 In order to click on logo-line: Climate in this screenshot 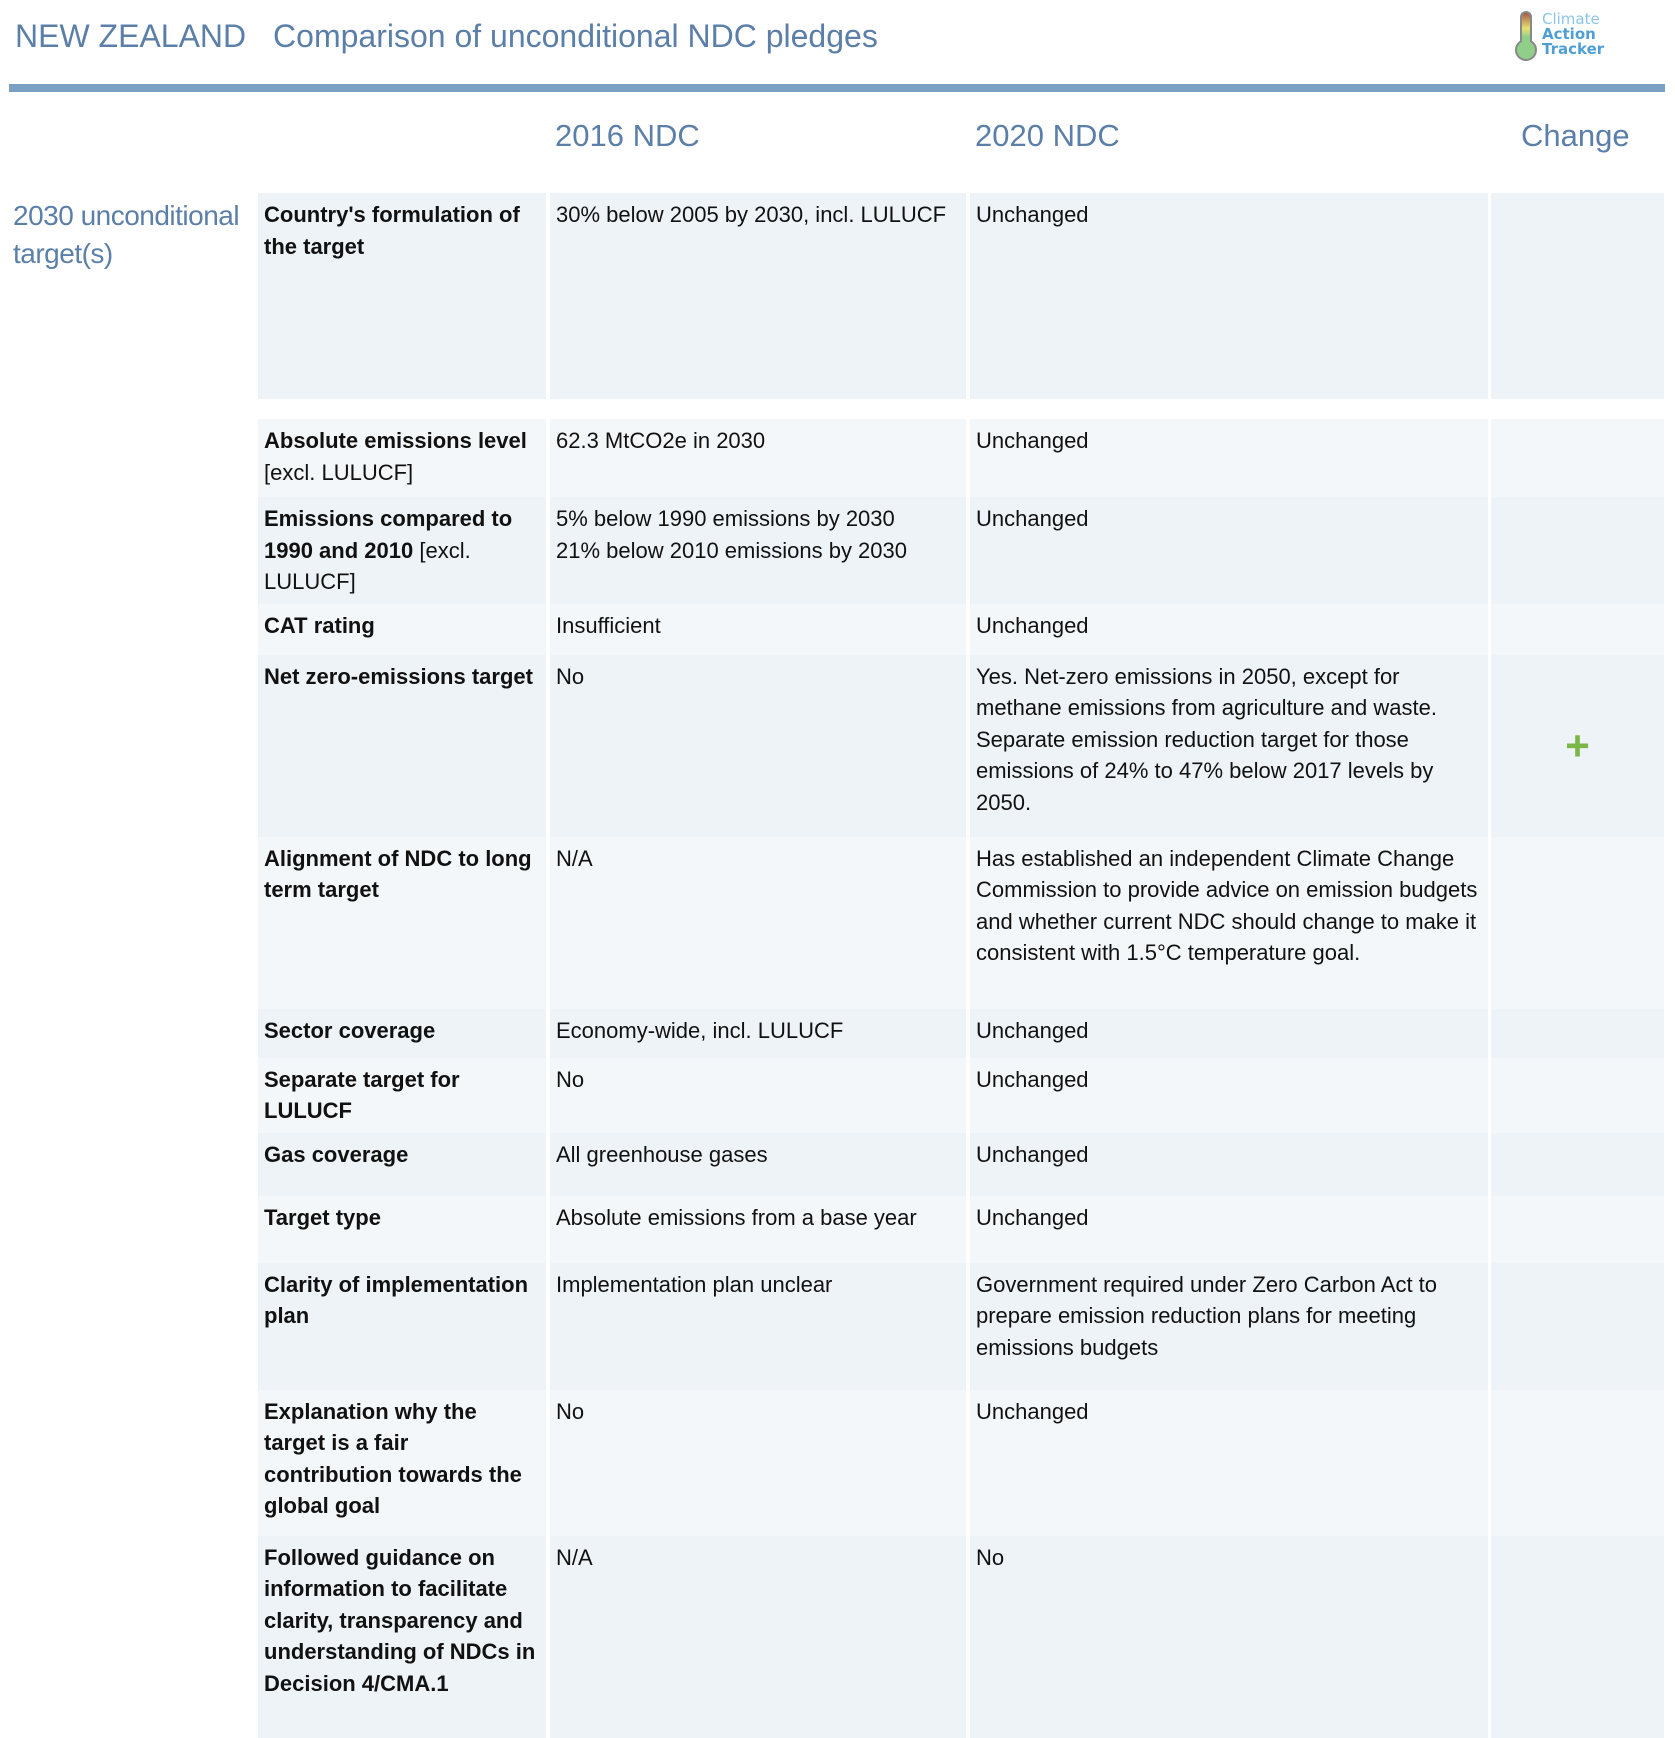, I will do `click(1571, 19)`.